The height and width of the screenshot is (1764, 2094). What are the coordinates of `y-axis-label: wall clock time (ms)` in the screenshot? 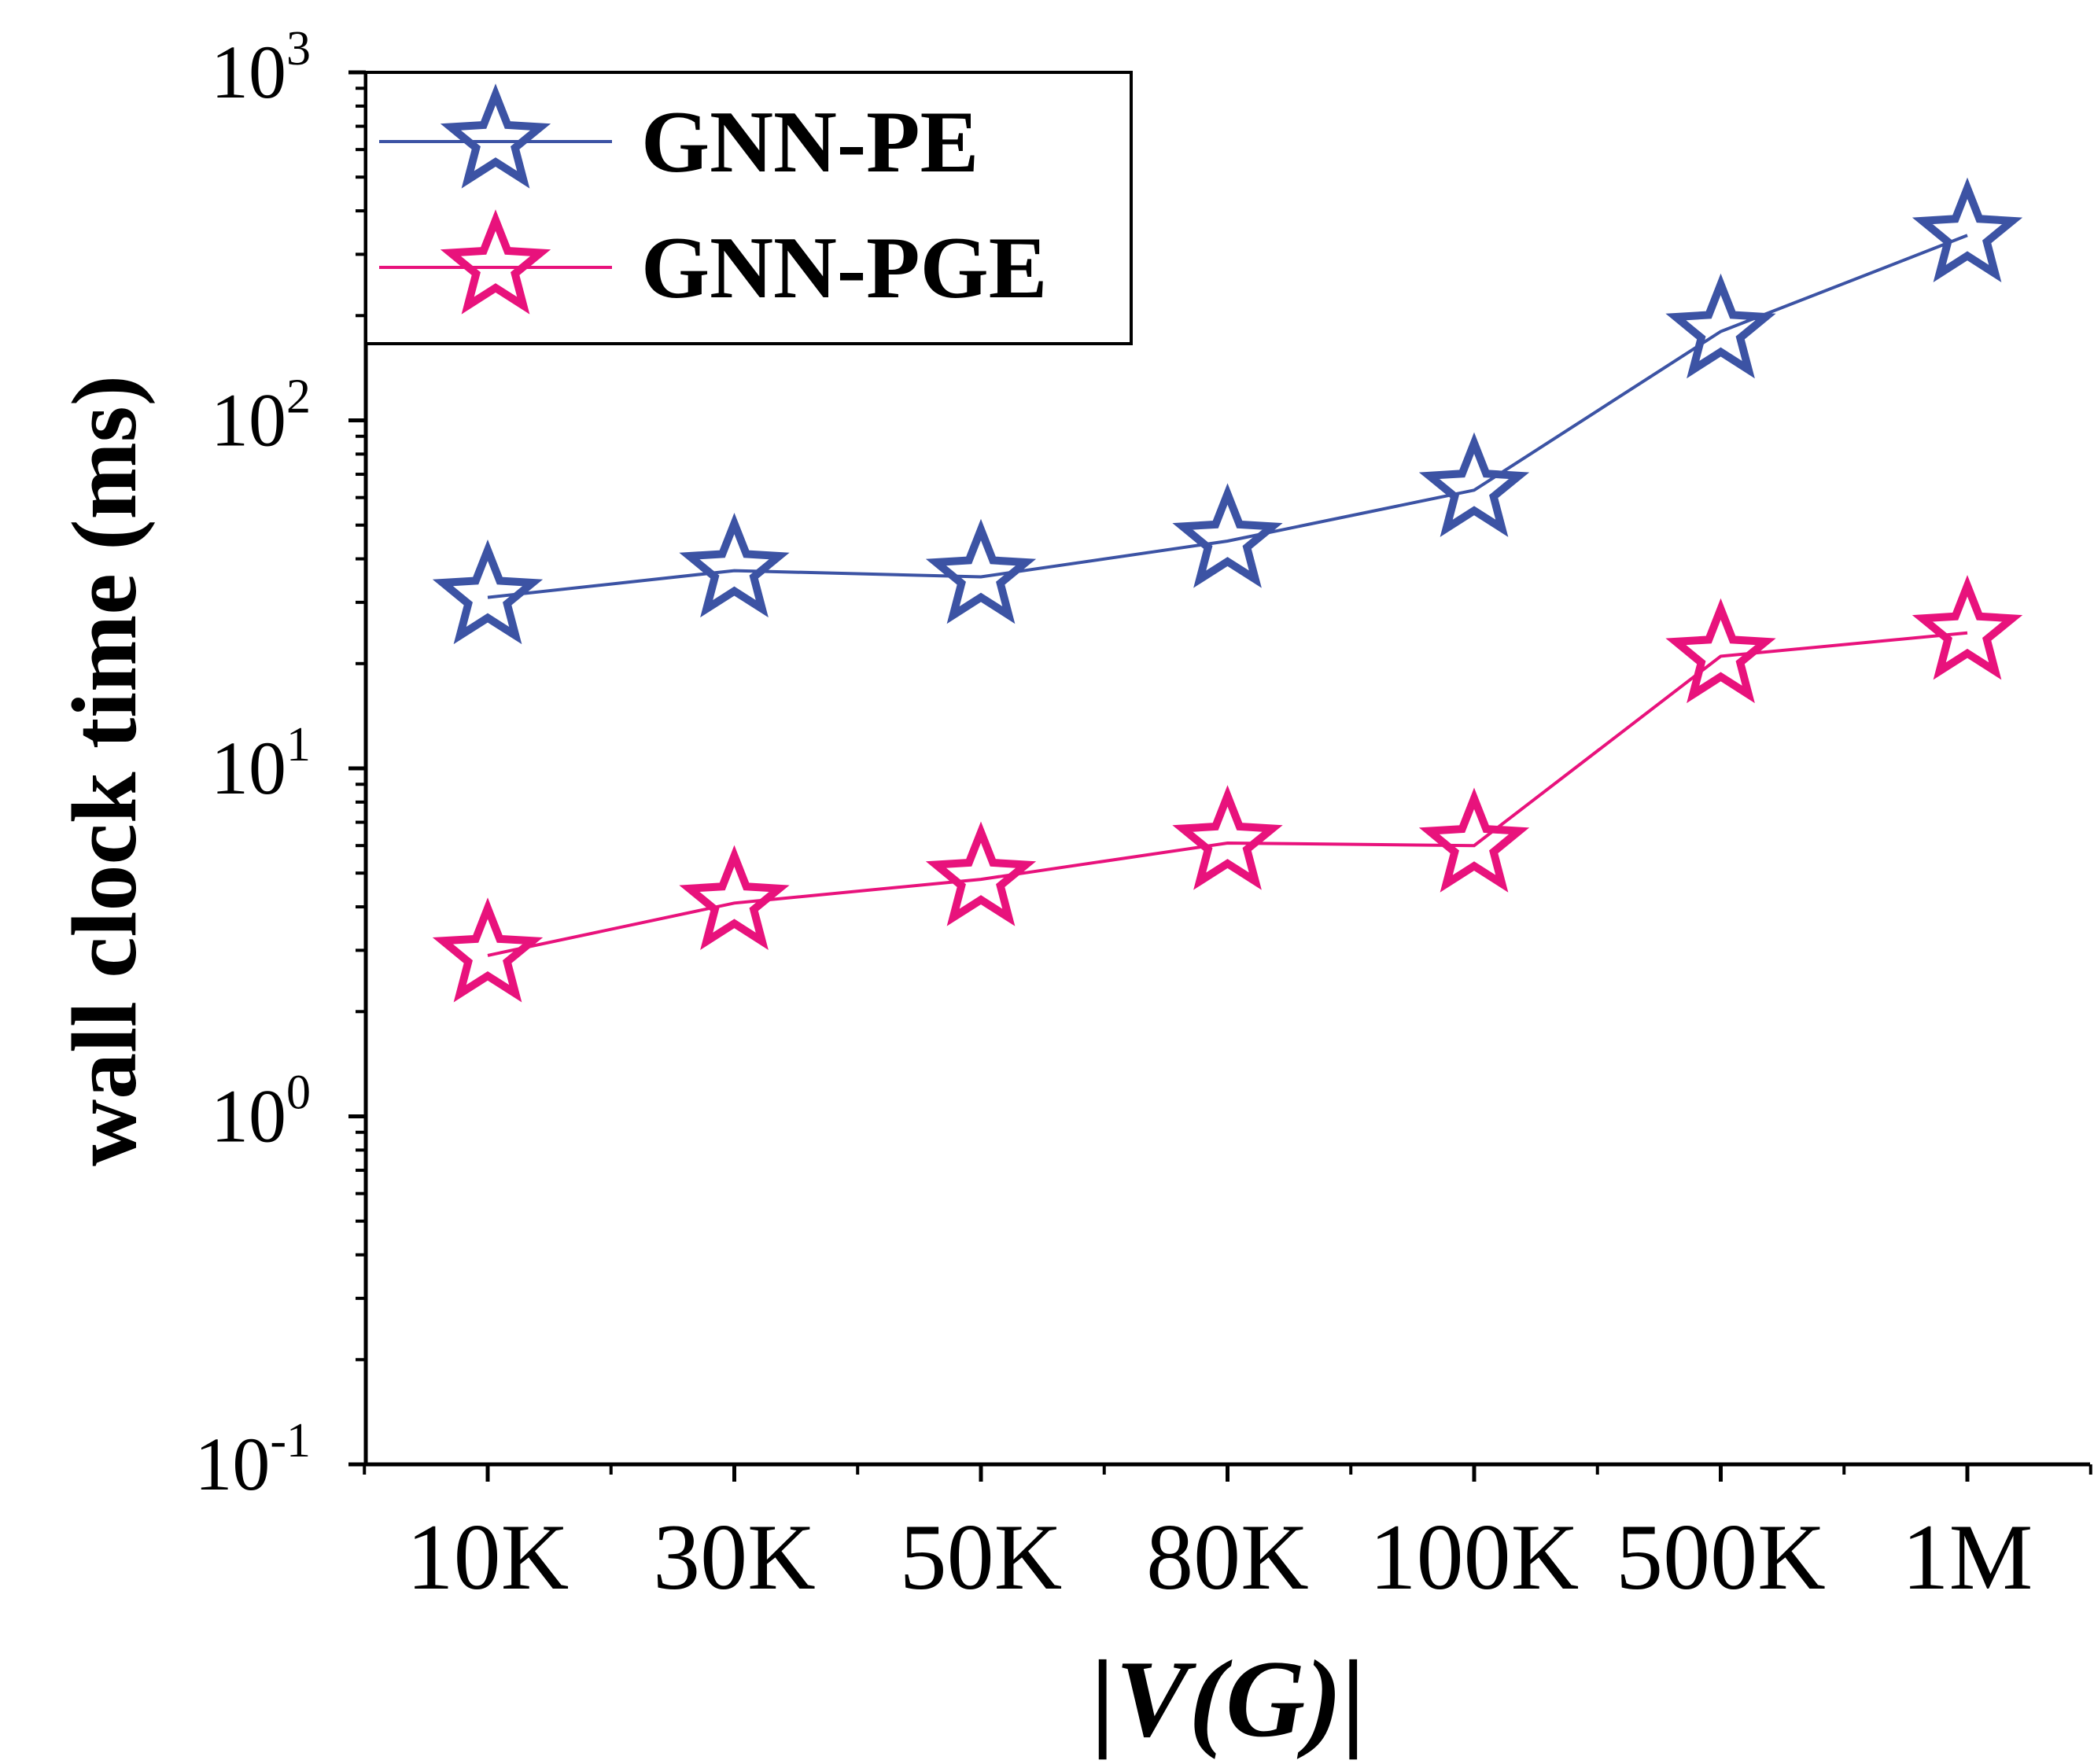 It's located at (105, 770).